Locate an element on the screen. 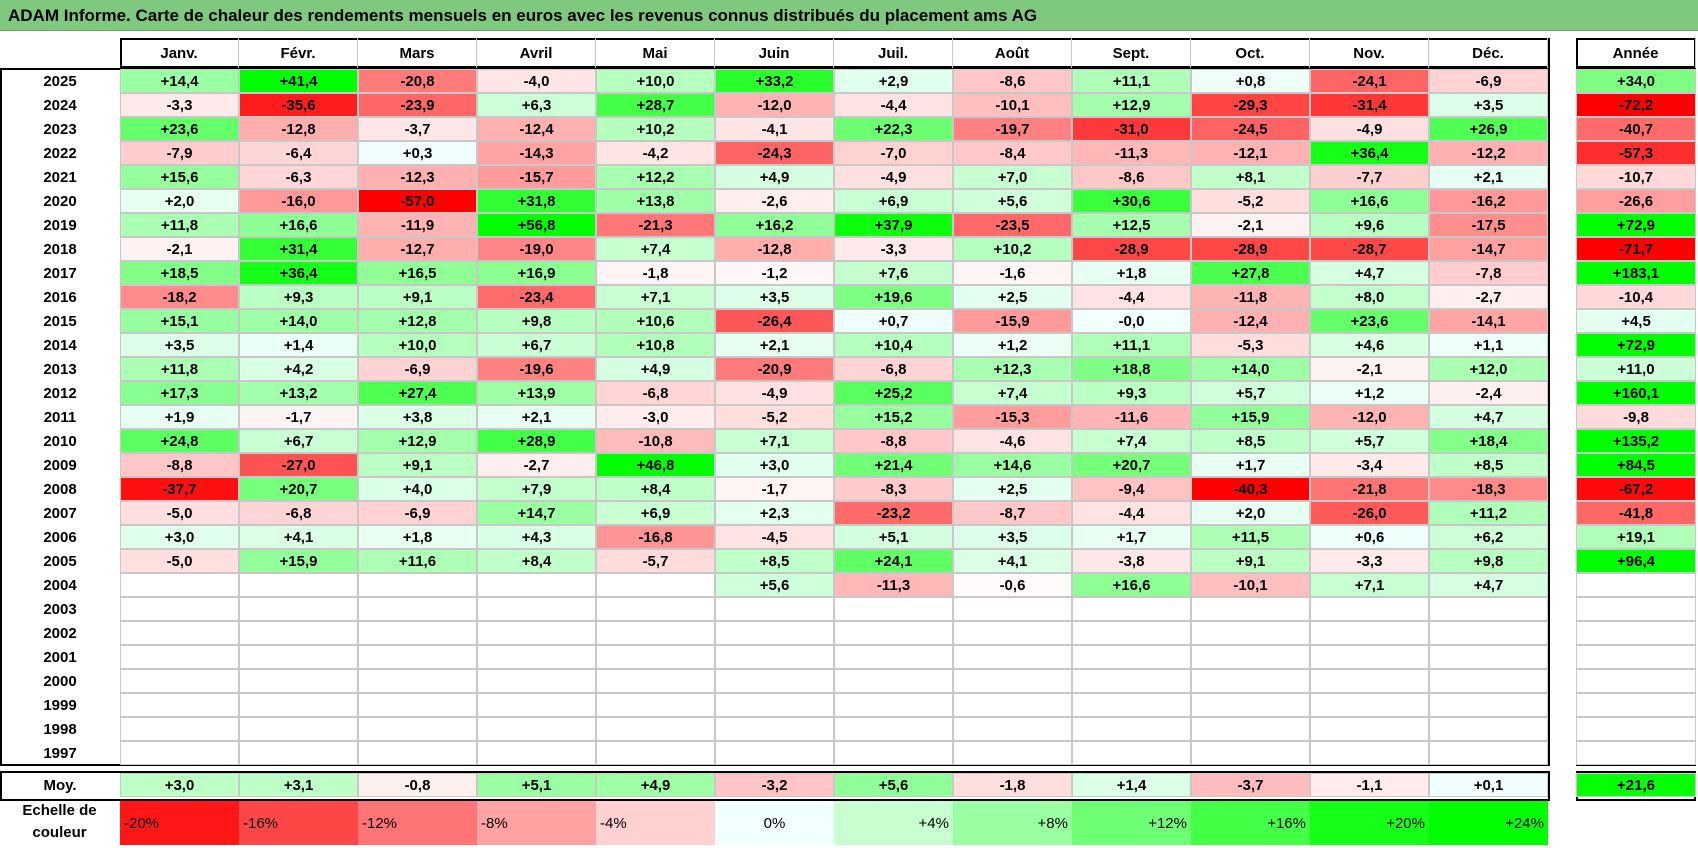  heatmap-cell: -11,3 is located at coordinates (1131, 153).